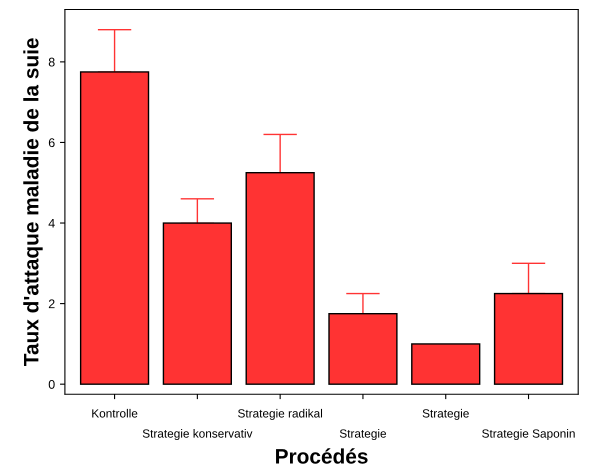 This screenshot has width=590, height=475. What do you see at coordinates (51, 303) in the screenshot?
I see `y-tick-label: 2` at bounding box center [51, 303].